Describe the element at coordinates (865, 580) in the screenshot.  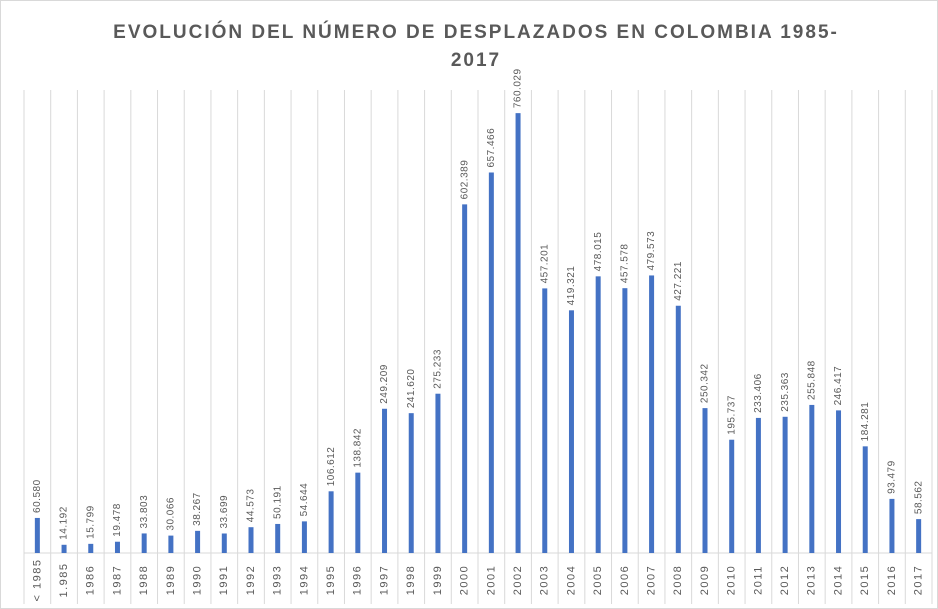
I see `x-tick-label: 2015` at that location.